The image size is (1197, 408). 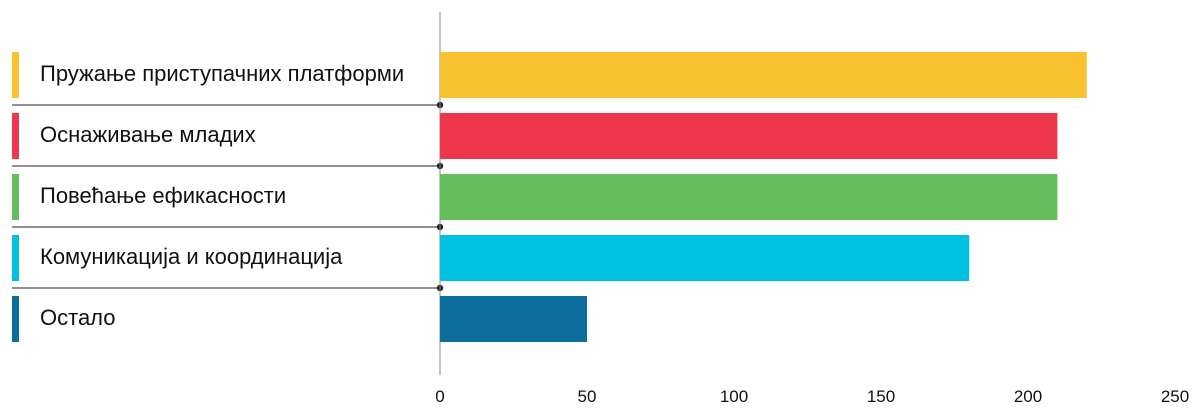 I want to click on x-tick-label: 0, so click(x=439, y=396).